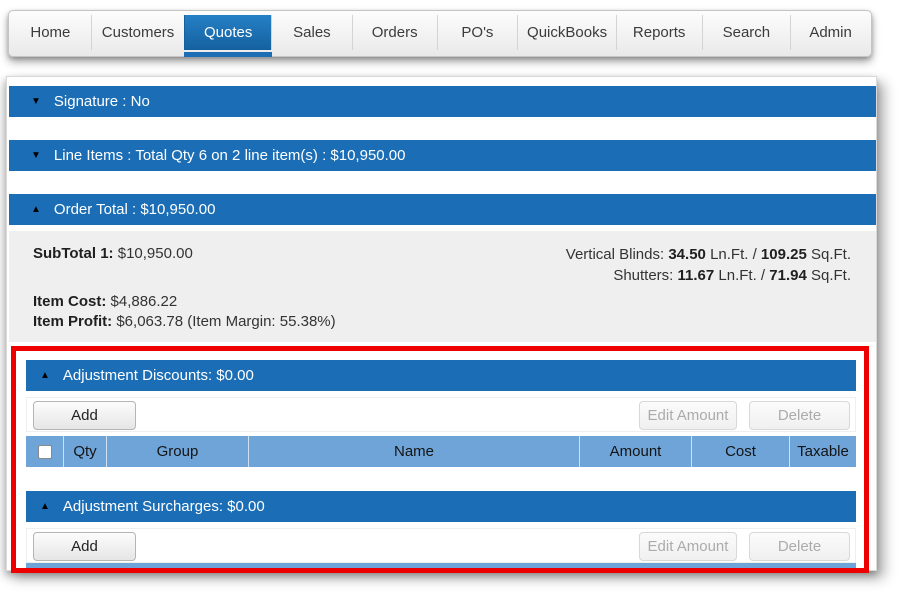 The height and width of the screenshot is (599, 910). I want to click on select-all-cell, so click(44, 451).